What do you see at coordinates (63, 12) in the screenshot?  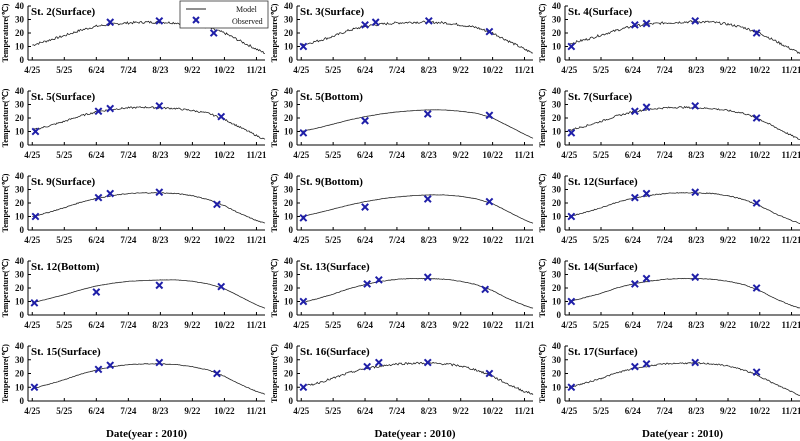 I see `panel-title: St. 2(Surface)` at bounding box center [63, 12].